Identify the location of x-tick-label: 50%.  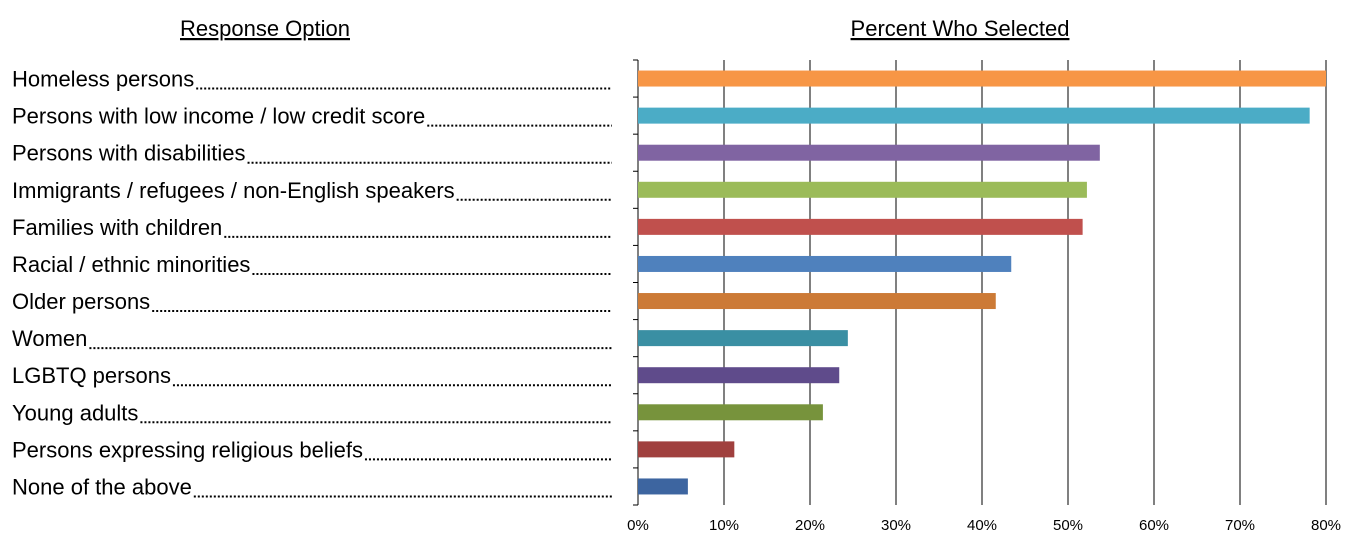
(1068, 525).